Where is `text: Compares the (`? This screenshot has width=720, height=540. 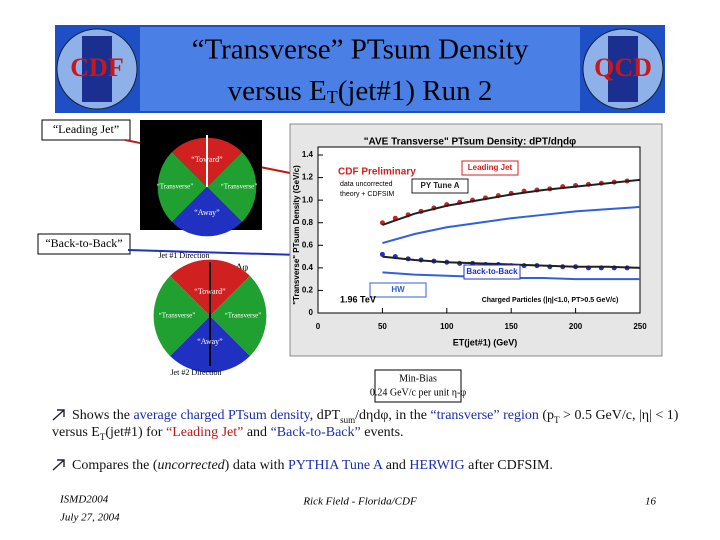 text: Compares the ( is located at coordinates (115, 465).